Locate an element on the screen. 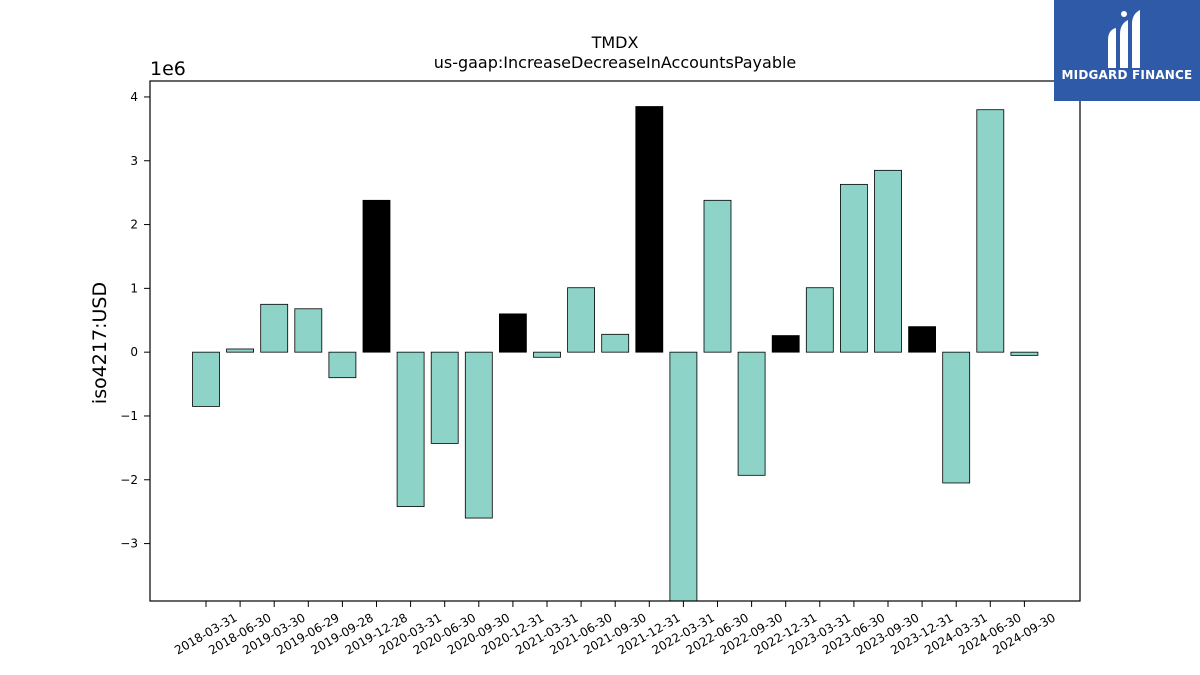 The height and width of the screenshot is (675, 1200). y-offset-label: 1e6 is located at coordinates (168, 69).